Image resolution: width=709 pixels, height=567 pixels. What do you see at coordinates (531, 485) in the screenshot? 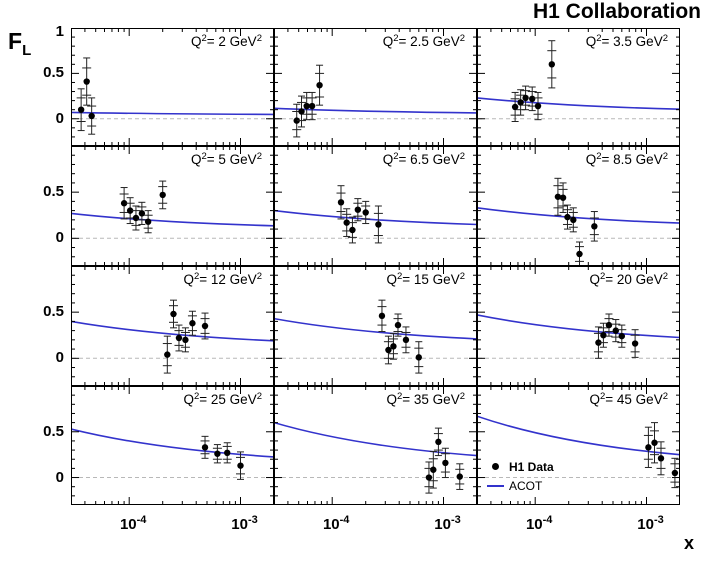
I see `legend-item-acot: ACOT` at bounding box center [531, 485].